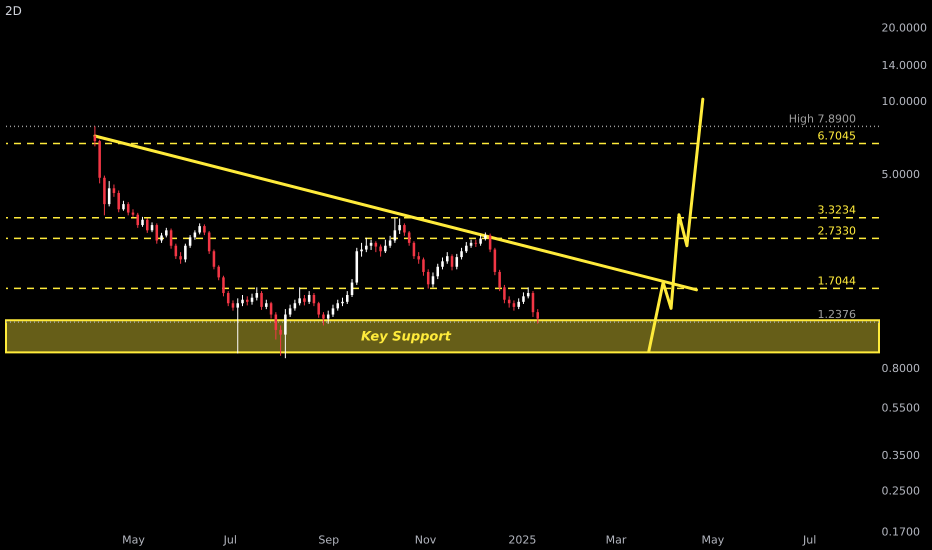 Image resolution: width=932 pixels, height=550 pixels. What do you see at coordinates (616, 540) in the screenshot?
I see `x-tick-label: Mar` at bounding box center [616, 540].